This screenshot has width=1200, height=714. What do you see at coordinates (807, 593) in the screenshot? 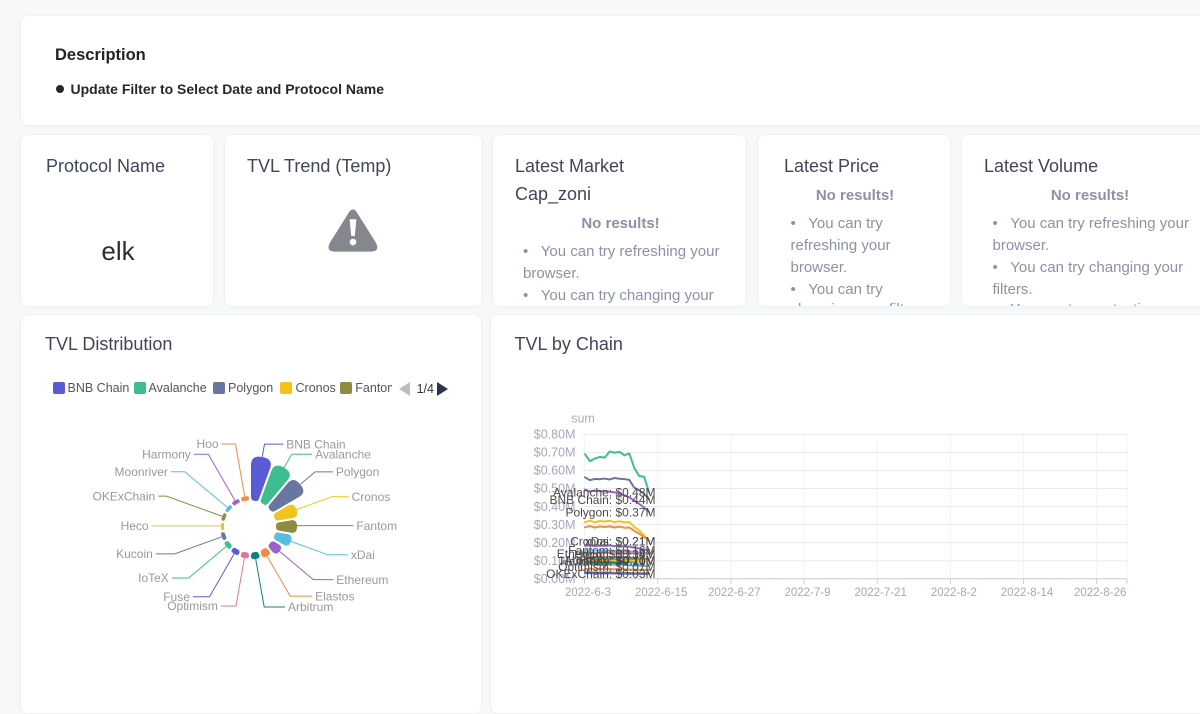
I see `svg-text: 2022-7-9` at bounding box center [807, 593].